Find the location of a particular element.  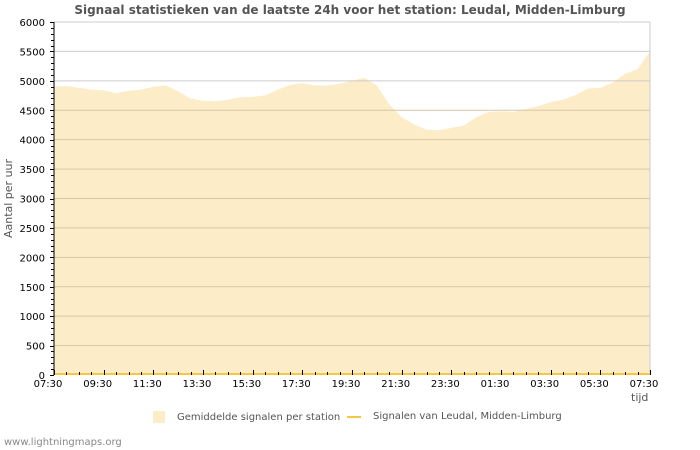

y-tick-label: 0 is located at coordinates (42, 376).